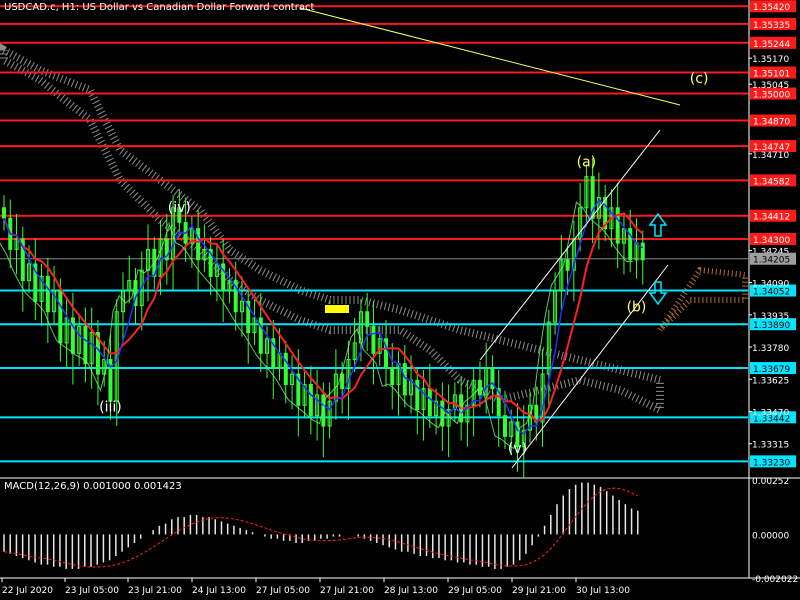 The height and width of the screenshot is (600, 800). I want to click on y-tick-label: 1.34245, so click(770, 252).